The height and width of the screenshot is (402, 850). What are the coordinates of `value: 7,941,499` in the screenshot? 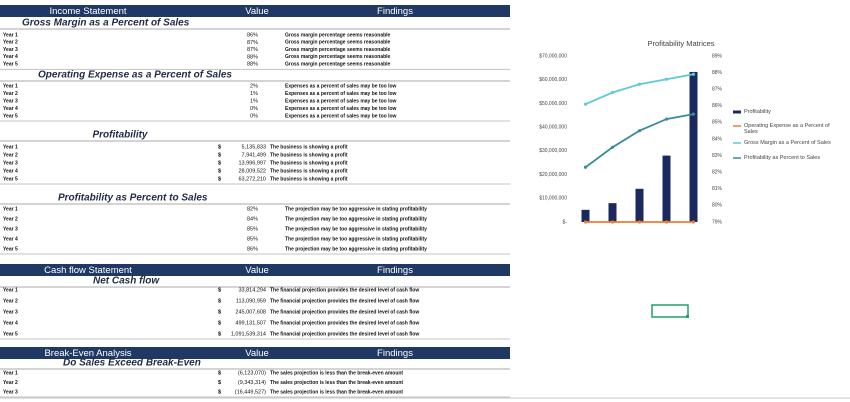 It's located at (254, 155).